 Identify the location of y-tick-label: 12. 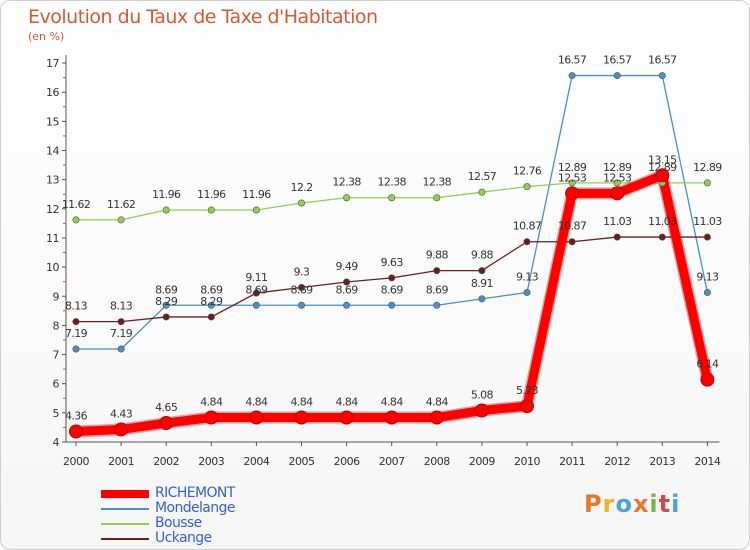
(52, 209).